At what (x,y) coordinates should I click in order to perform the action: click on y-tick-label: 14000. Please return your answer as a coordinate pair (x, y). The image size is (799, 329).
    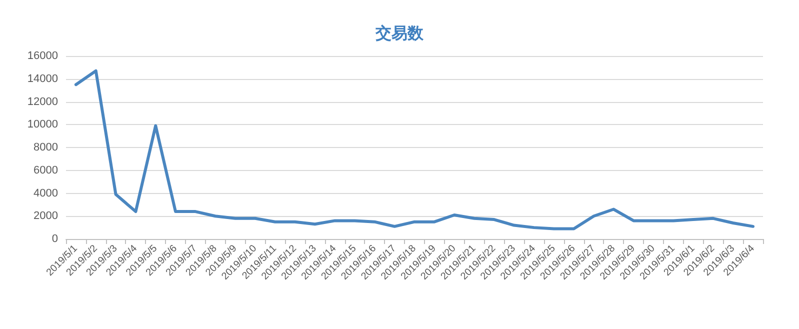
    Looking at the image, I should click on (42, 78).